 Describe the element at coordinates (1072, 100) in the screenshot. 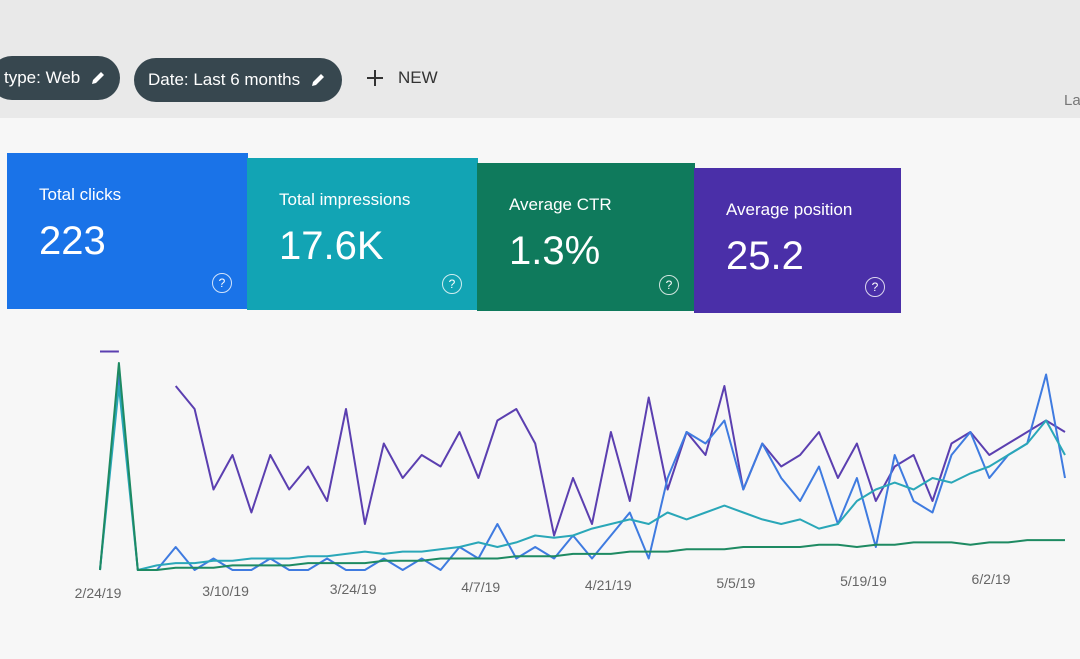

I see `truncated-text: La` at that location.